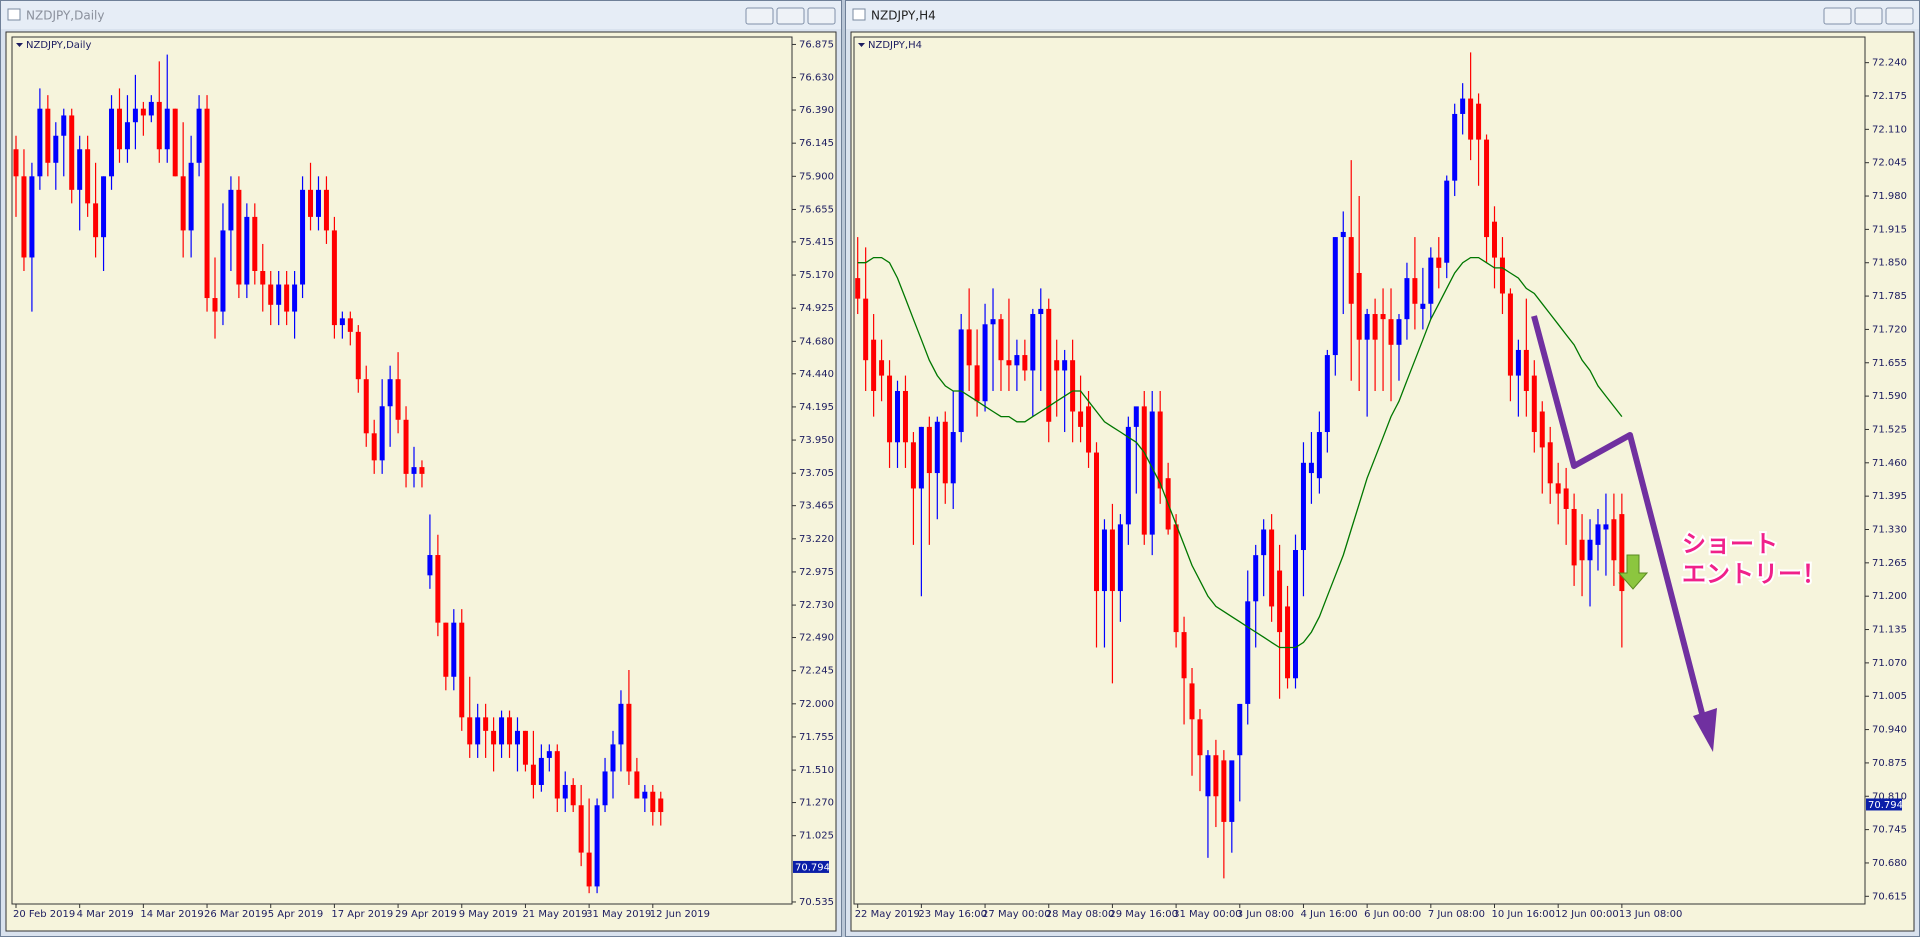 The image size is (1920, 937). What do you see at coordinates (1328, 914) in the screenshot?
I see `x-tick-label: 4 Jun 16:00` at bounding box center [1328, 914].